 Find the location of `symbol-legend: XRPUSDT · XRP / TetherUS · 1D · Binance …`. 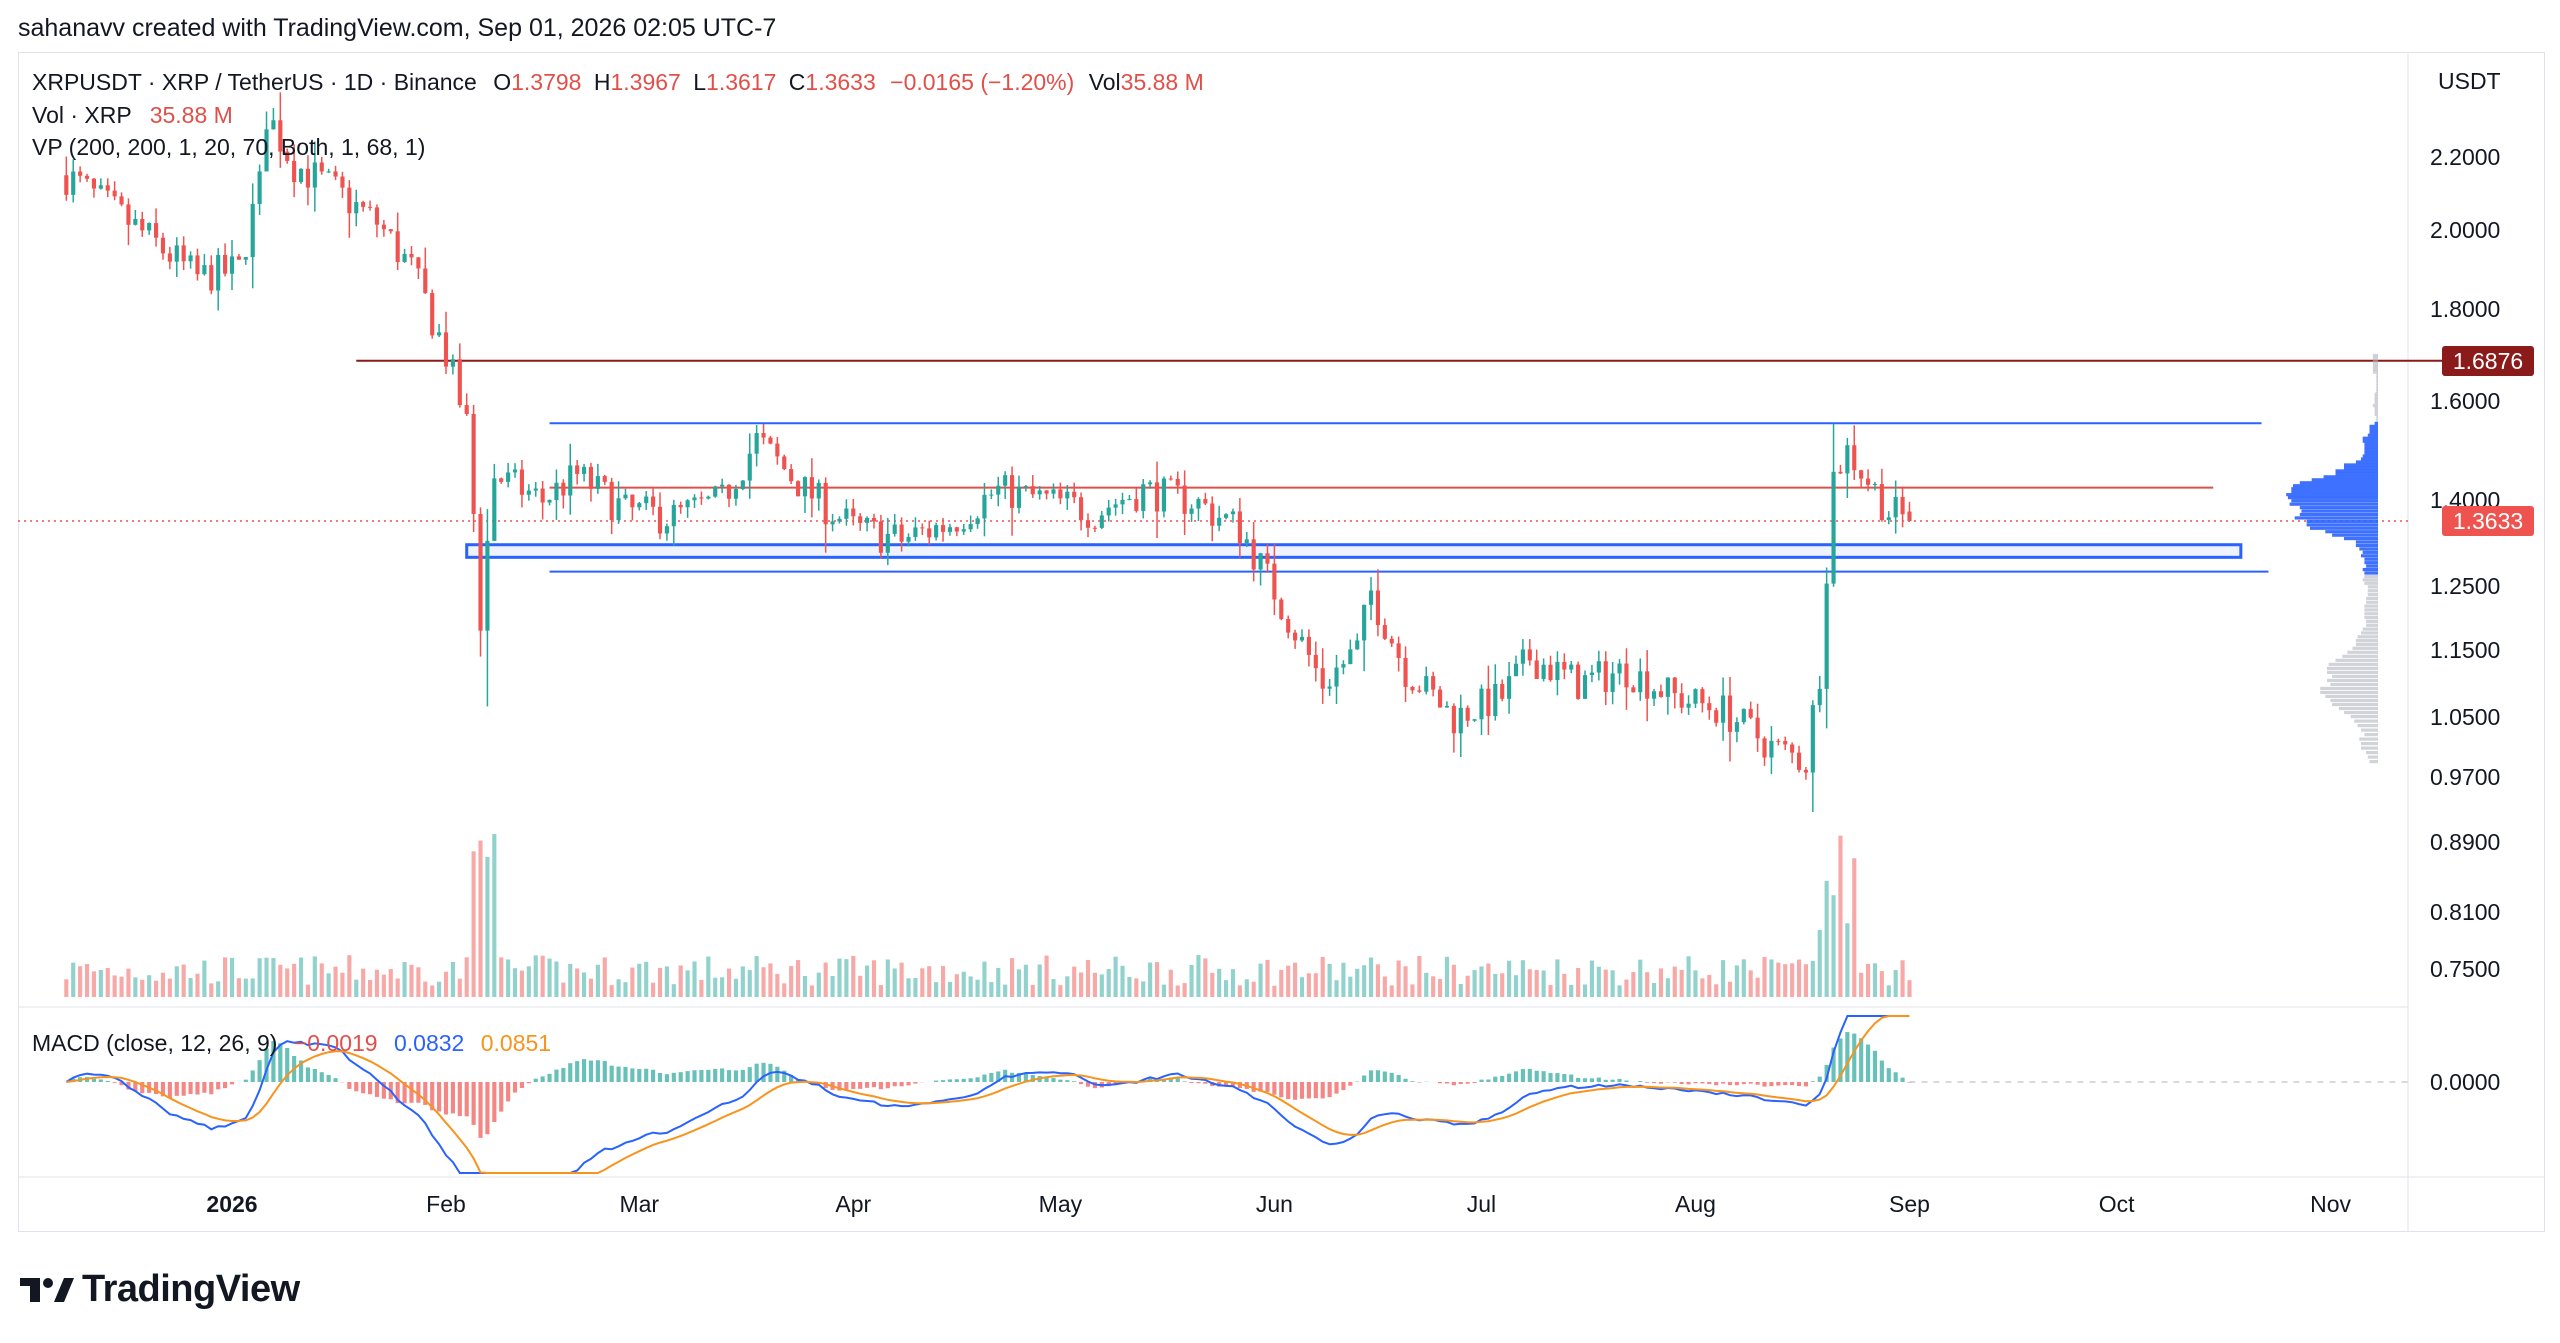

symbol-legend: XRPUSDT · XRP / TetherUS · 1D · Binance … is located at coordinates (618, 82).